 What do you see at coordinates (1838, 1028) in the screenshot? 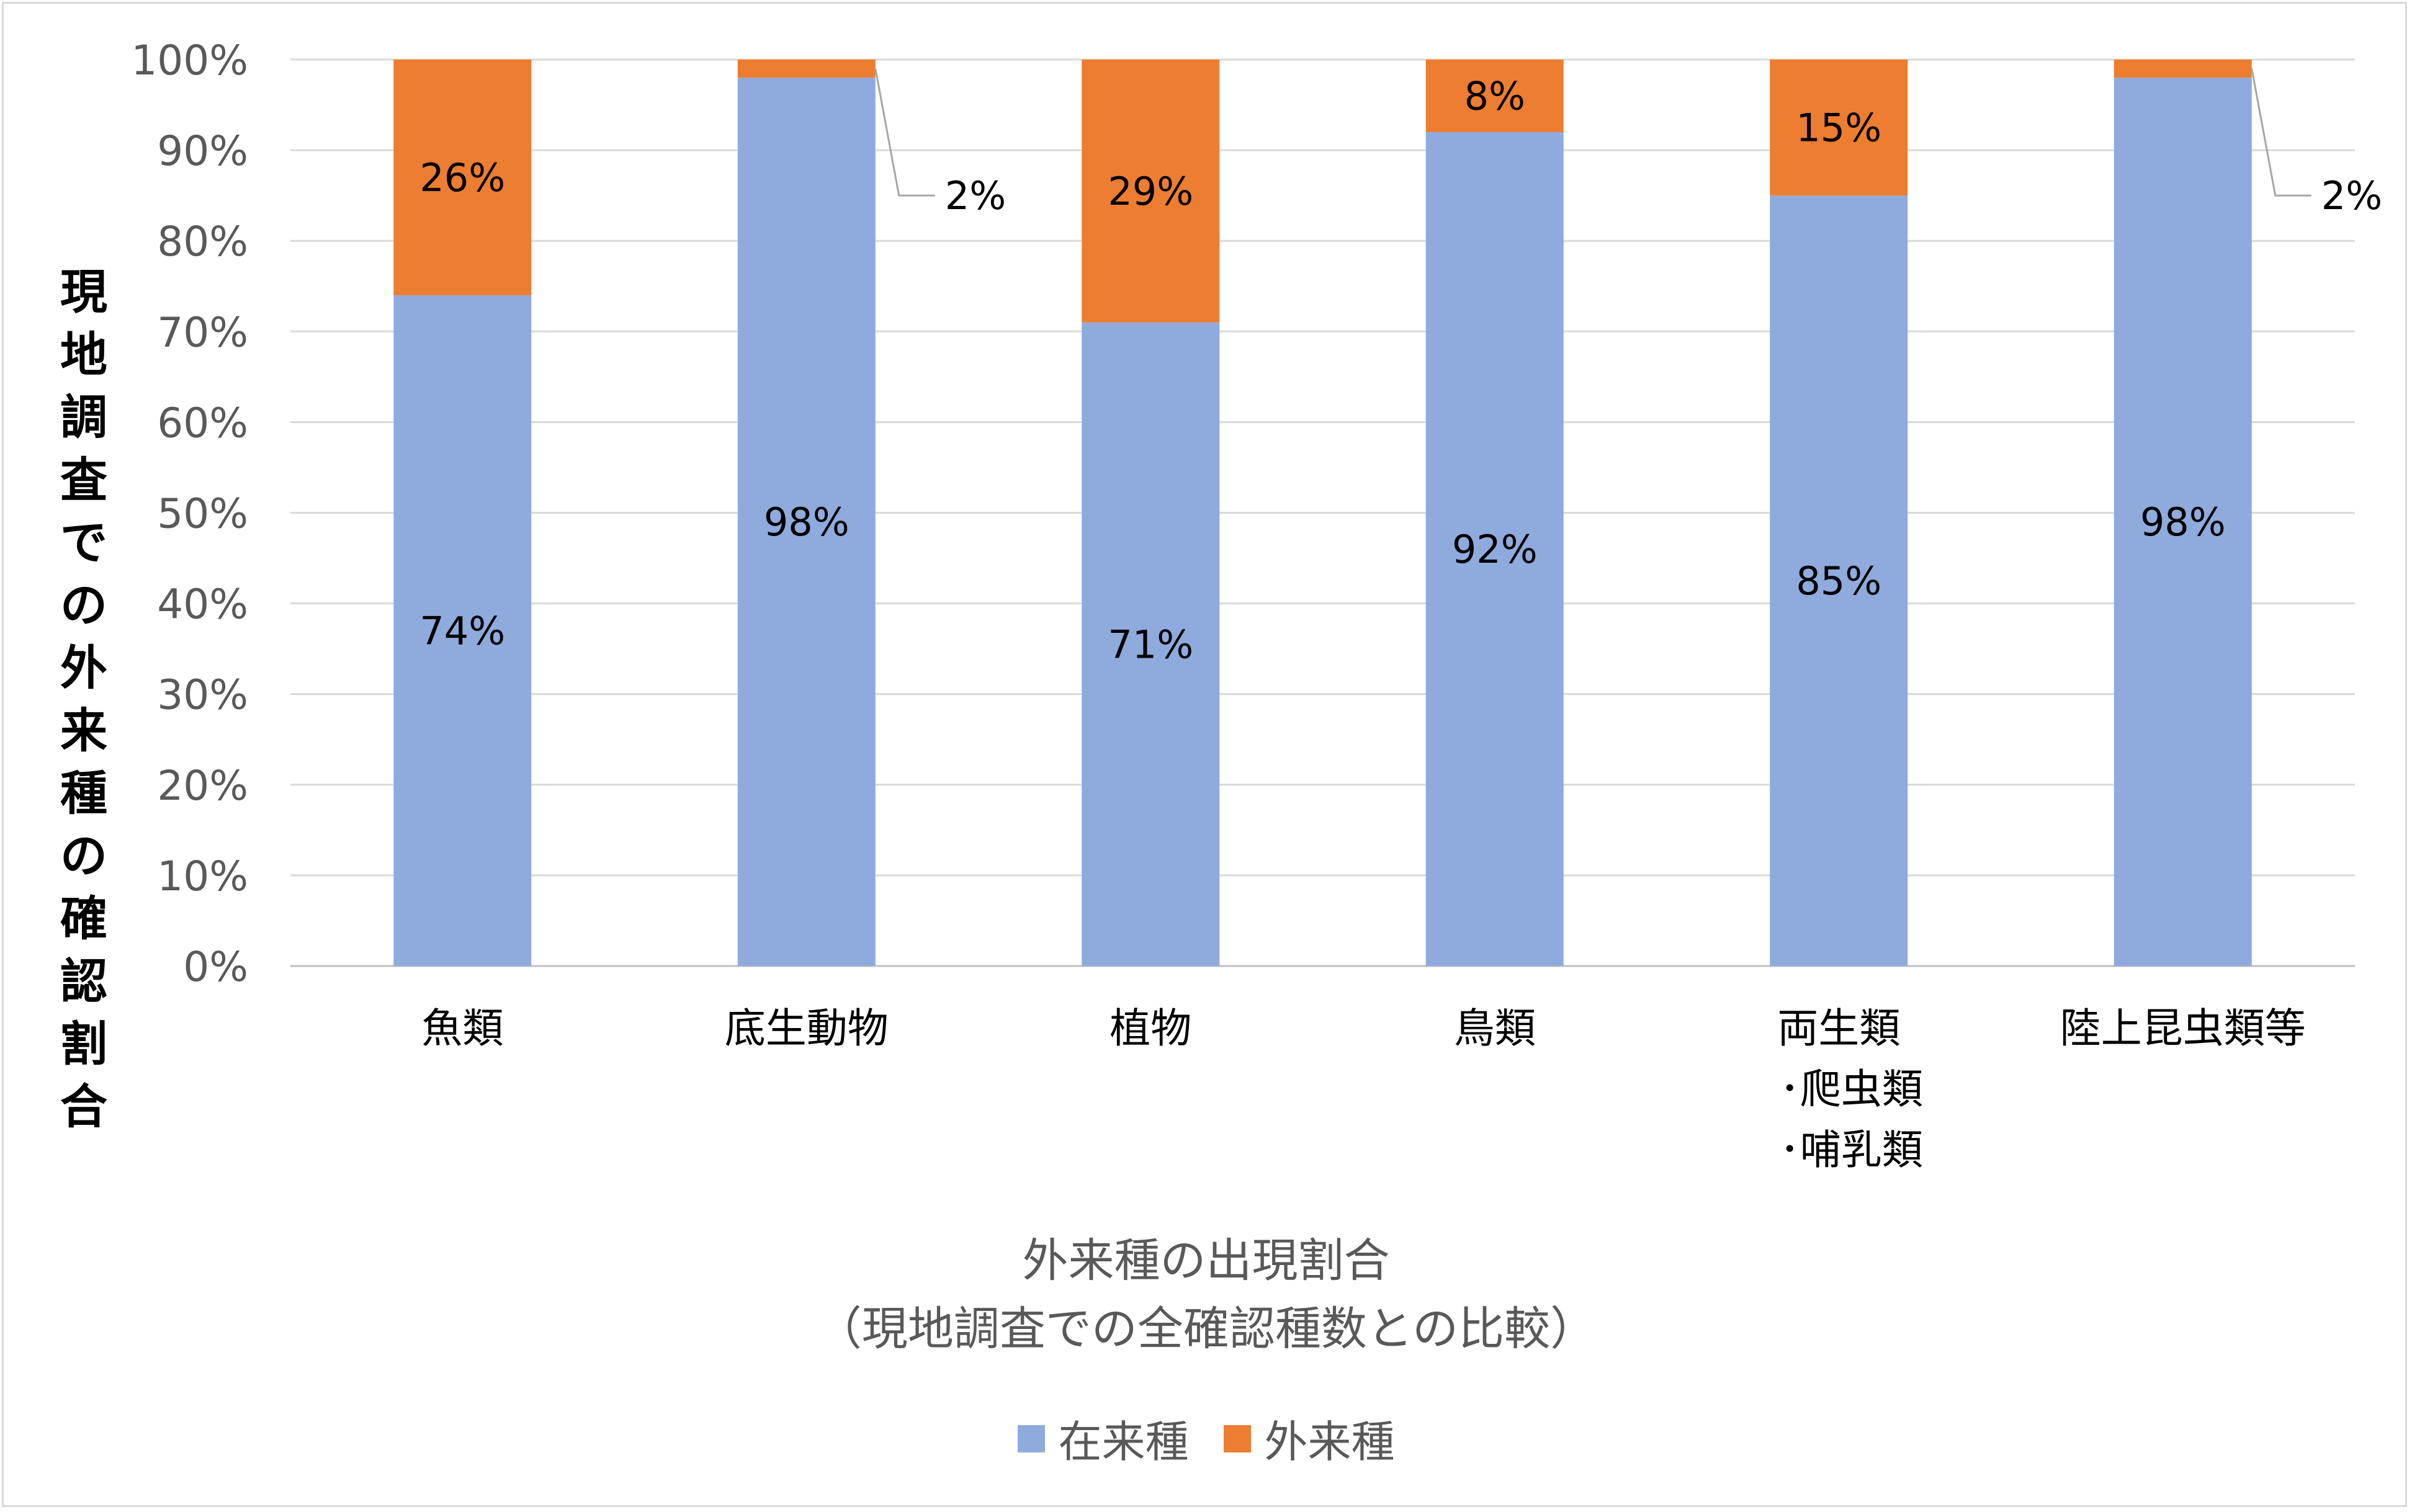
I see `x-category-label: 両生類` at bounding box center [1838, 1028].